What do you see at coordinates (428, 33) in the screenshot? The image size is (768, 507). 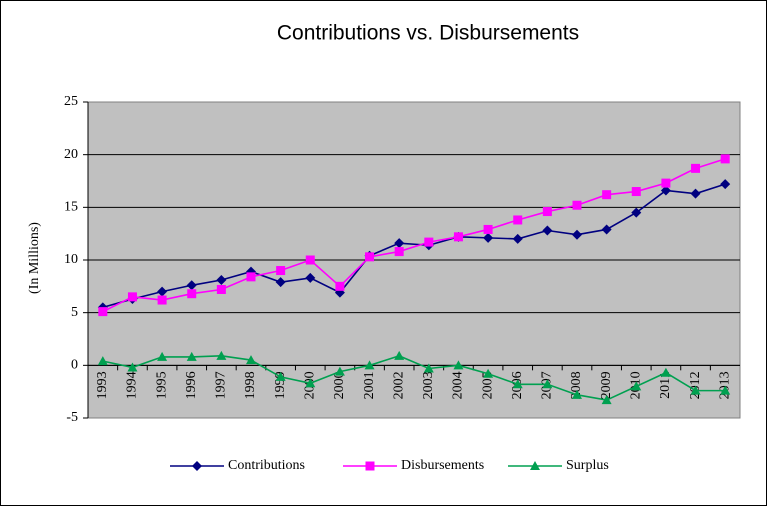 I see `chart-title: Contributions vs. Disbursements` at bounding box center [428, 33].